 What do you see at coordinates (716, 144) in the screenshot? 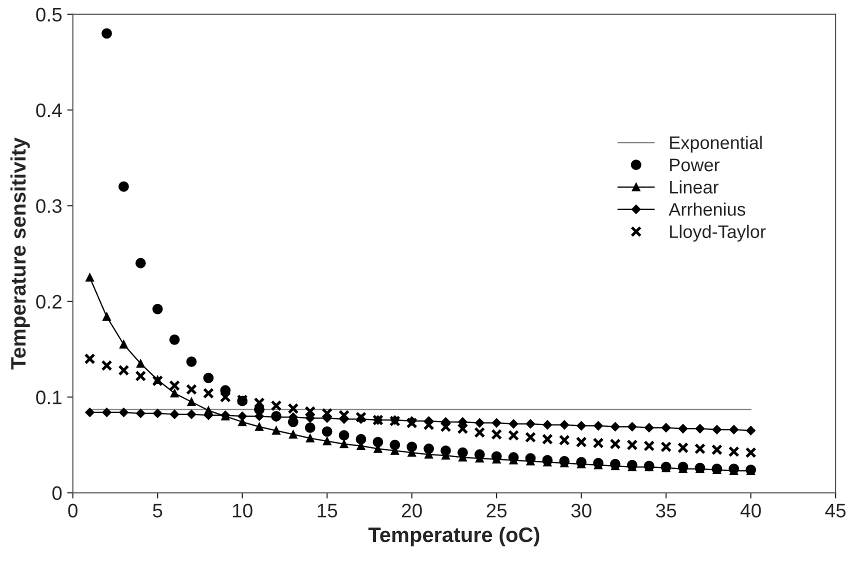
I see `legend-label: Exponential` at bounding box center [716, 144].